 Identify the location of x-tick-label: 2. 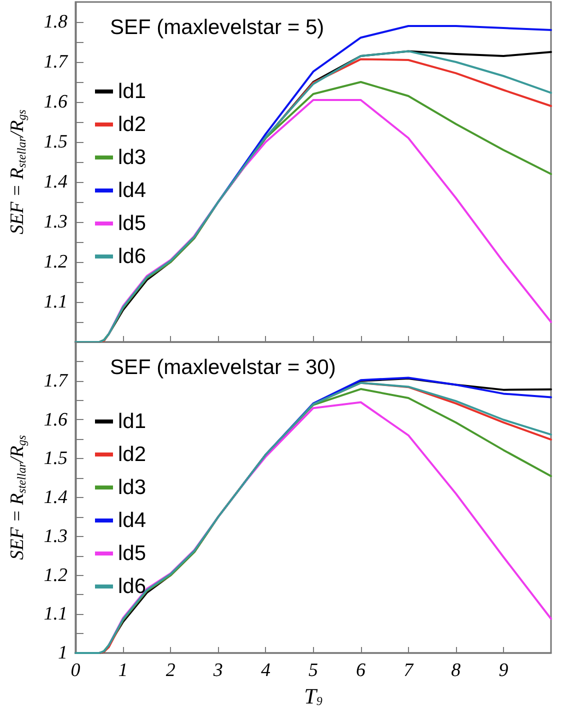
(171, 670).